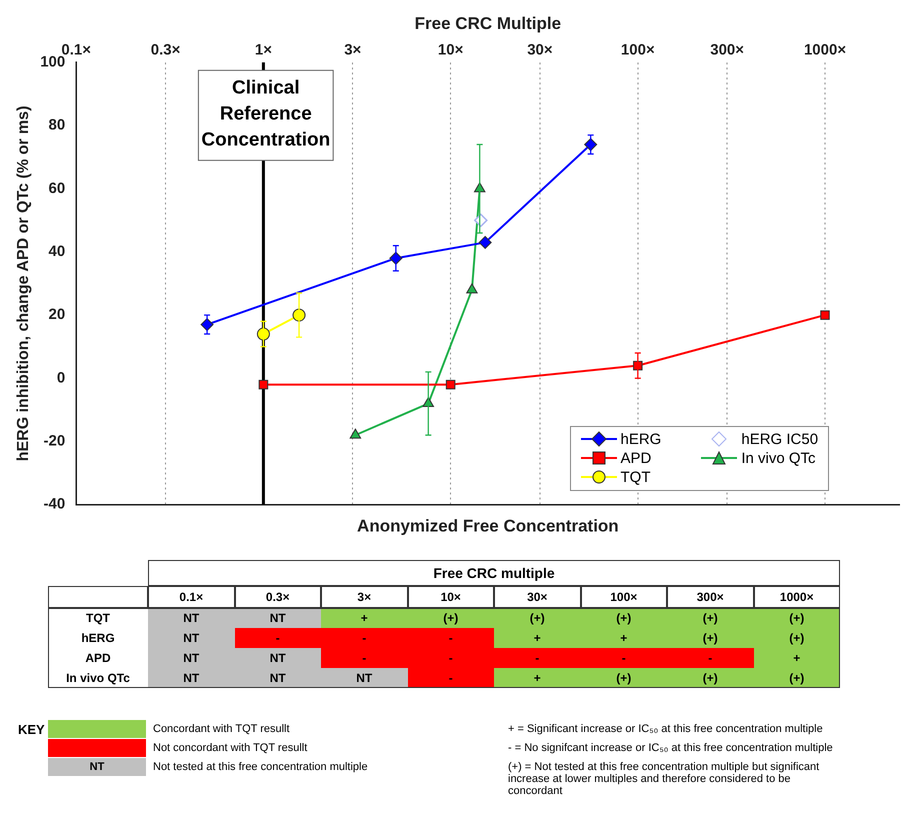  Describe the element at coordinates (664, 779) in the screenshot. I see `text: (+) = Not tested at this free concentration multiple but significant increase at lower multiples and therefore considered to be concordant` at that location.